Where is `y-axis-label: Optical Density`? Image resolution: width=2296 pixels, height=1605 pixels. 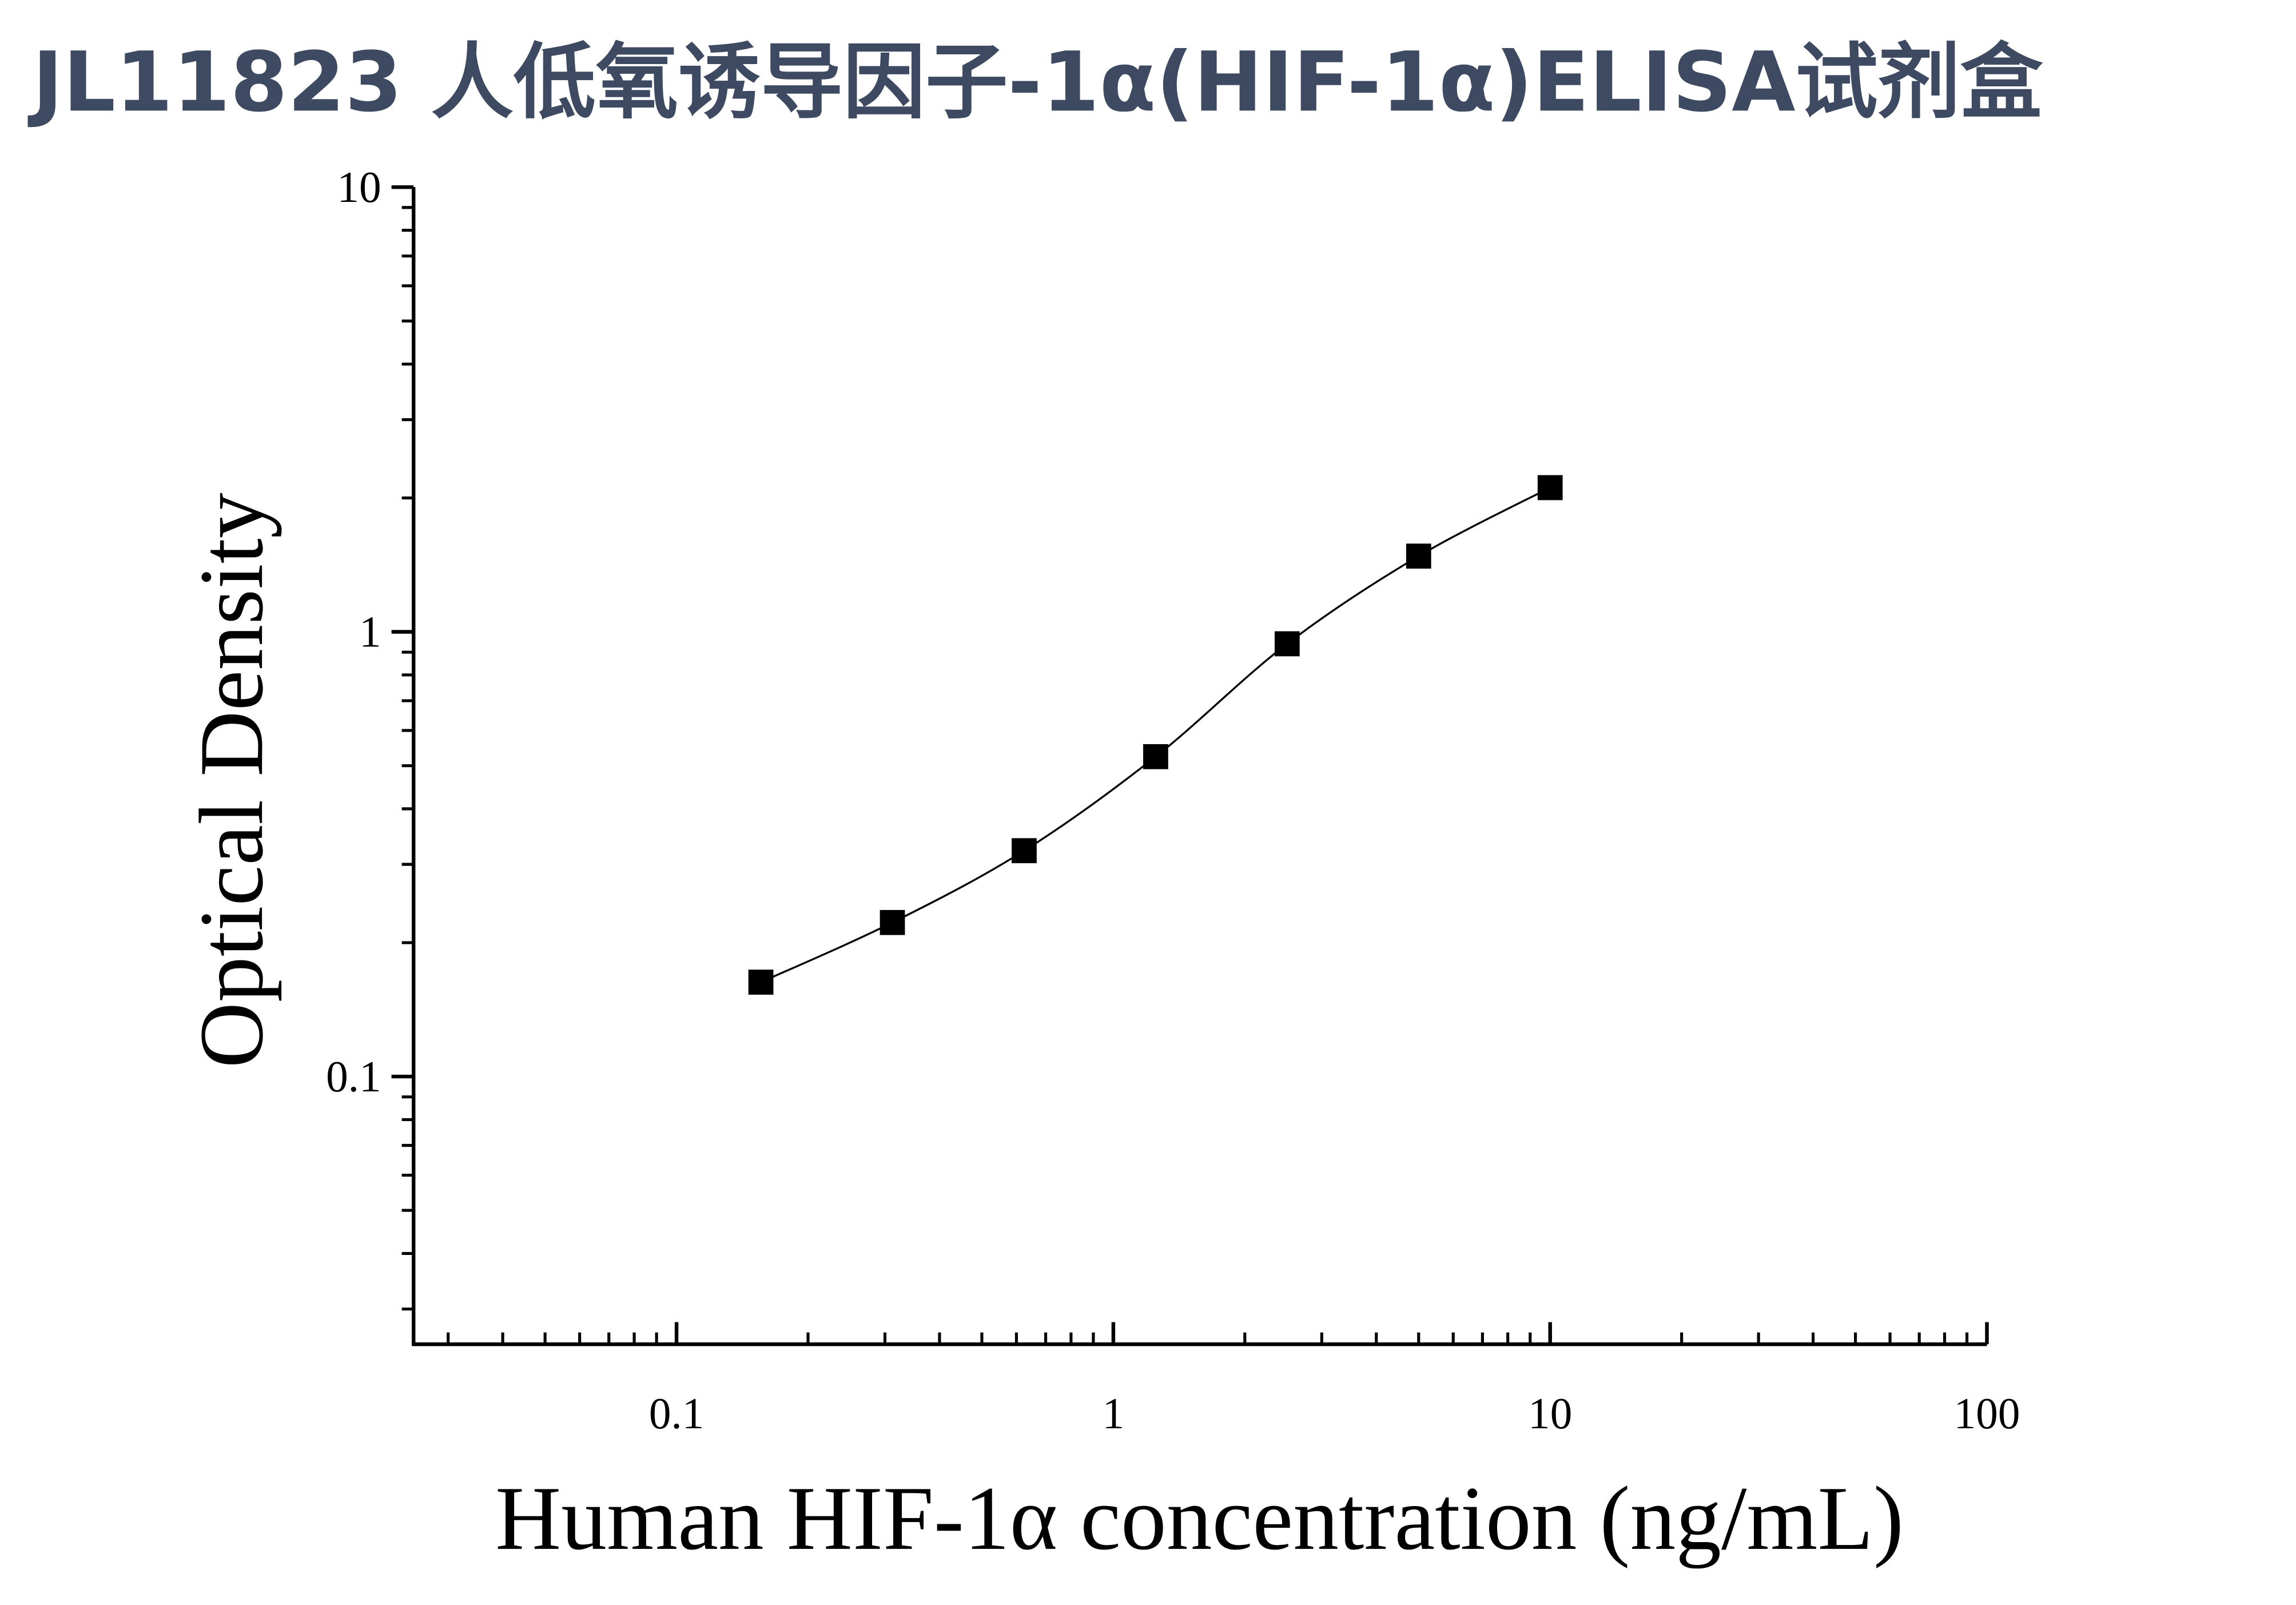 y-axis-label: Optical Density is located at coordinates (232, 780).